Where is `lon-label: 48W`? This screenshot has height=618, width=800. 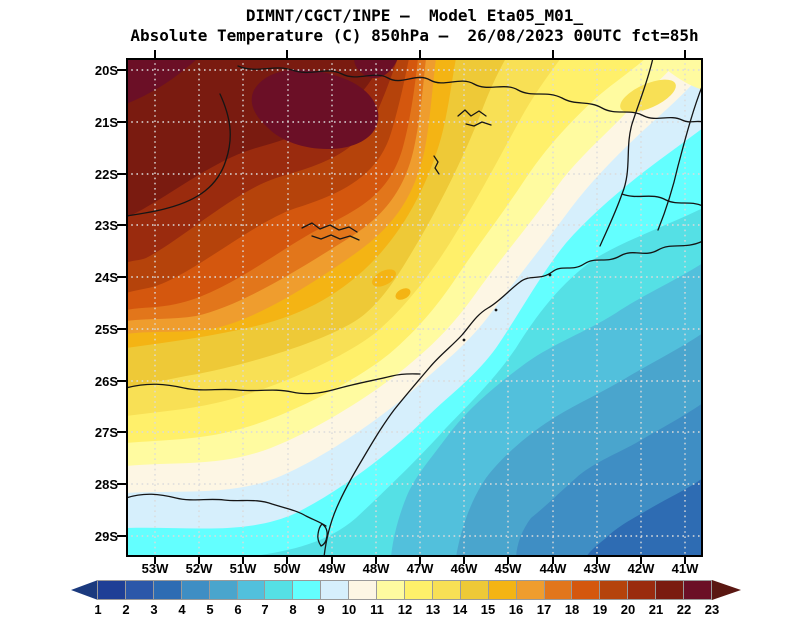
lon-label: 48W is located at coordinates (376, 568).